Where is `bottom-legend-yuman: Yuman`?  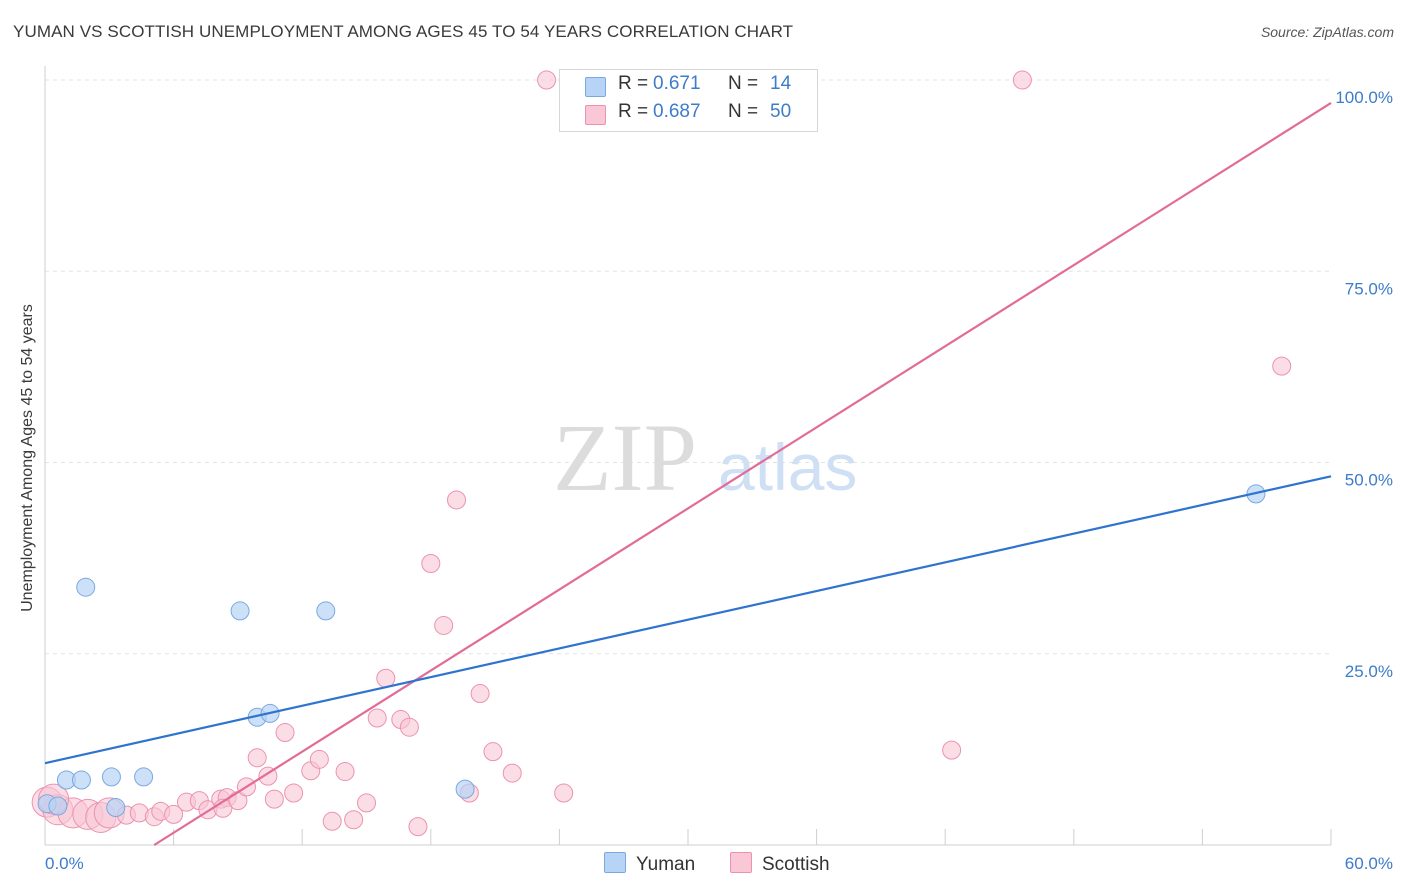
bottom-legend-yuman: Yuman is located at coordinates (649, 864).